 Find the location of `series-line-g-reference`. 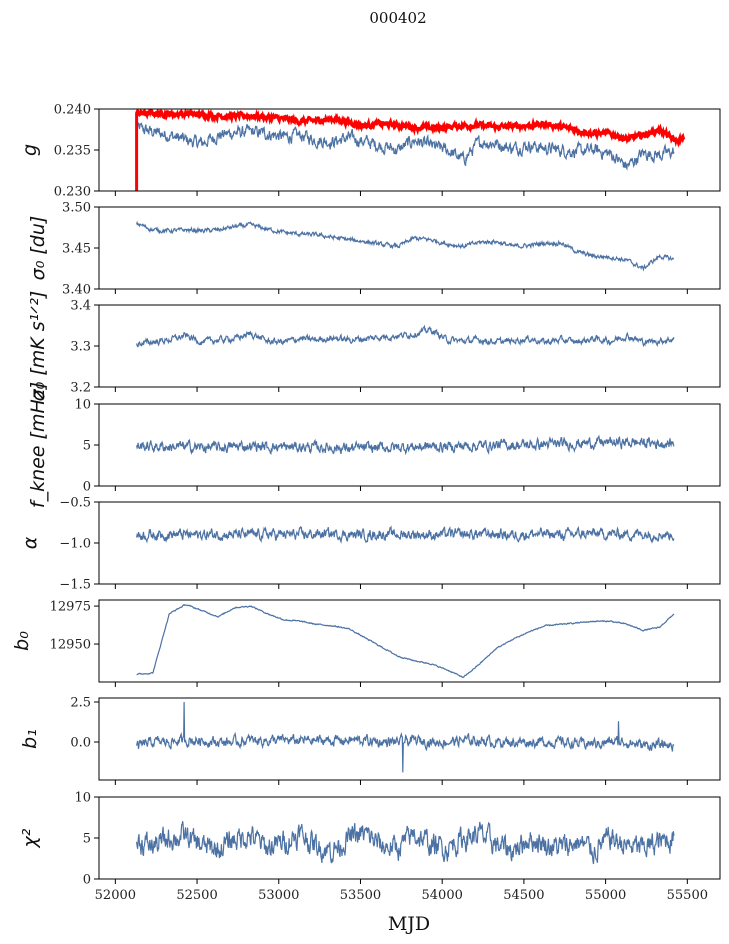

series-line-g-reference is located at coordinates (410, 150).